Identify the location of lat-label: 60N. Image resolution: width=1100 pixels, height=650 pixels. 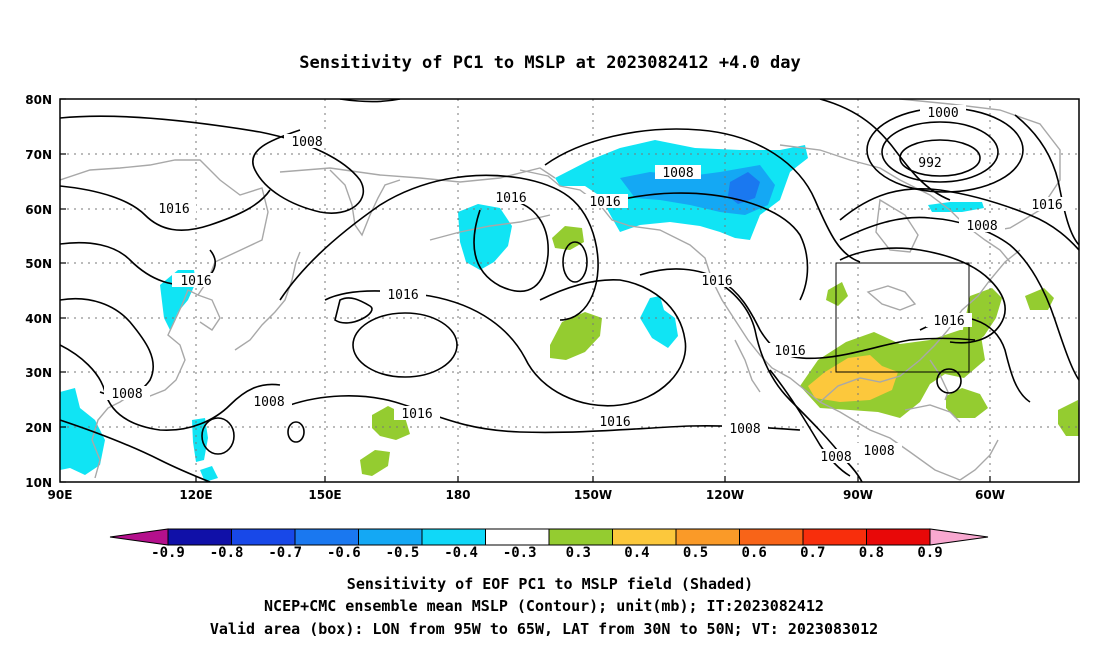
(38, 210).